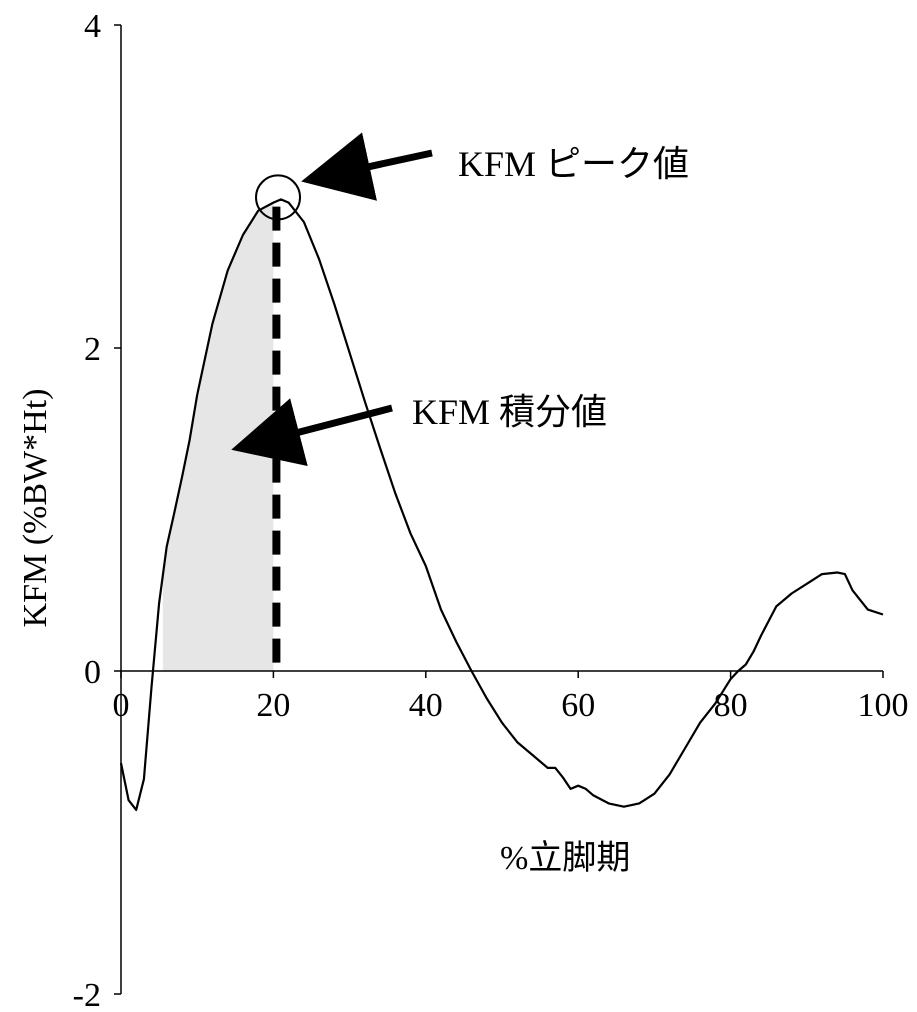 The width and height of the screenshot is (917, 1012). I want to click on kfm-integral-area, so click(218, 436).